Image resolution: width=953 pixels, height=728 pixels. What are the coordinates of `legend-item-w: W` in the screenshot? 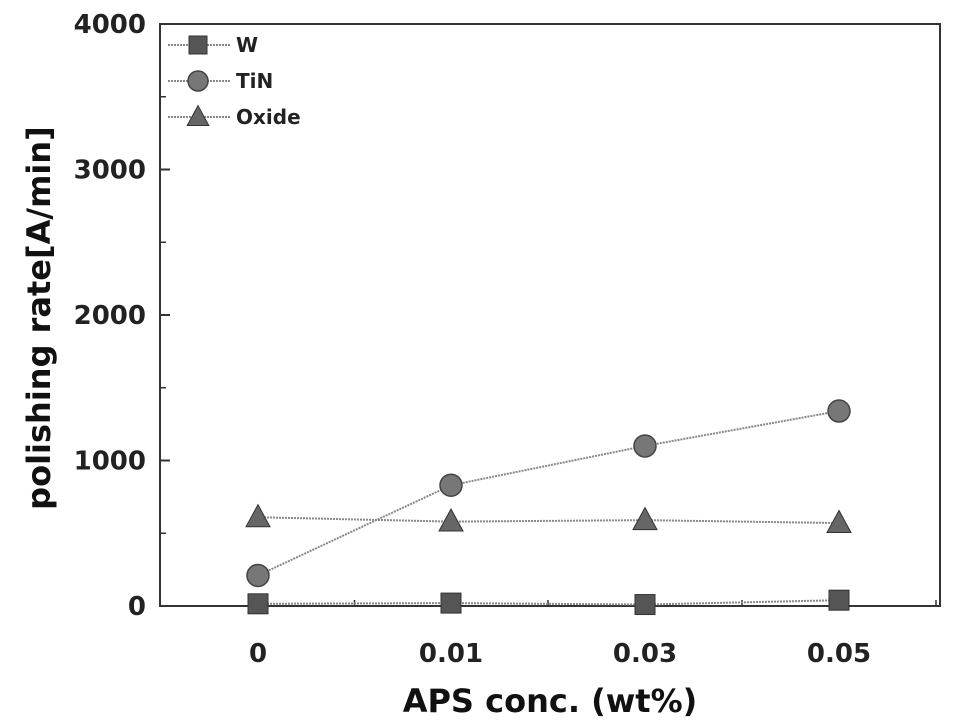 It's located at (213, 45).